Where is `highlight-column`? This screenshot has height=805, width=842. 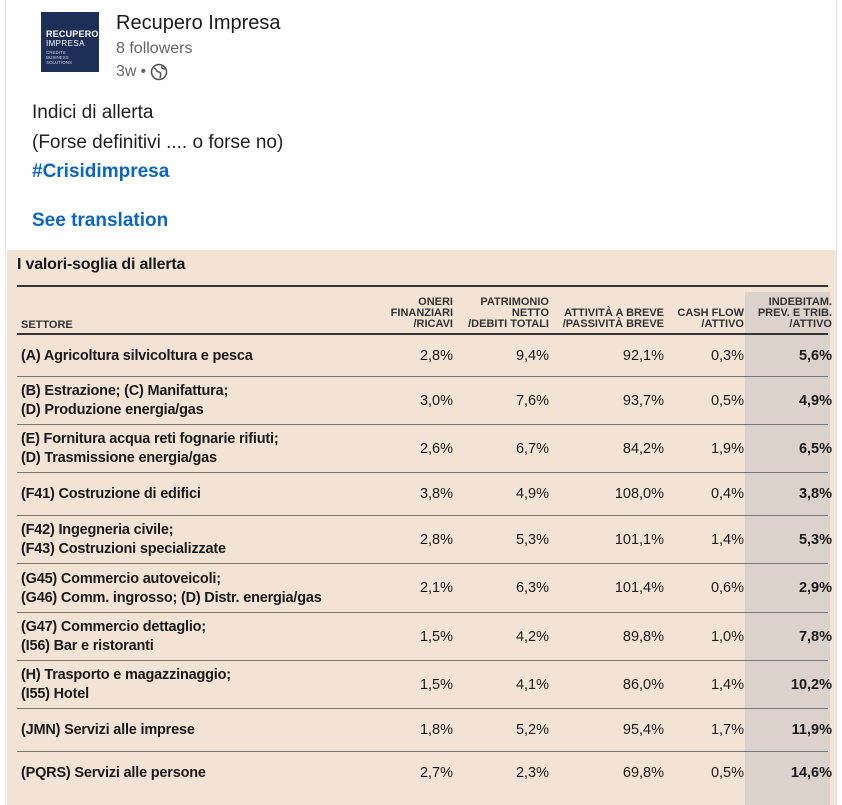 highlight-column is located at coordinates (787, 548).